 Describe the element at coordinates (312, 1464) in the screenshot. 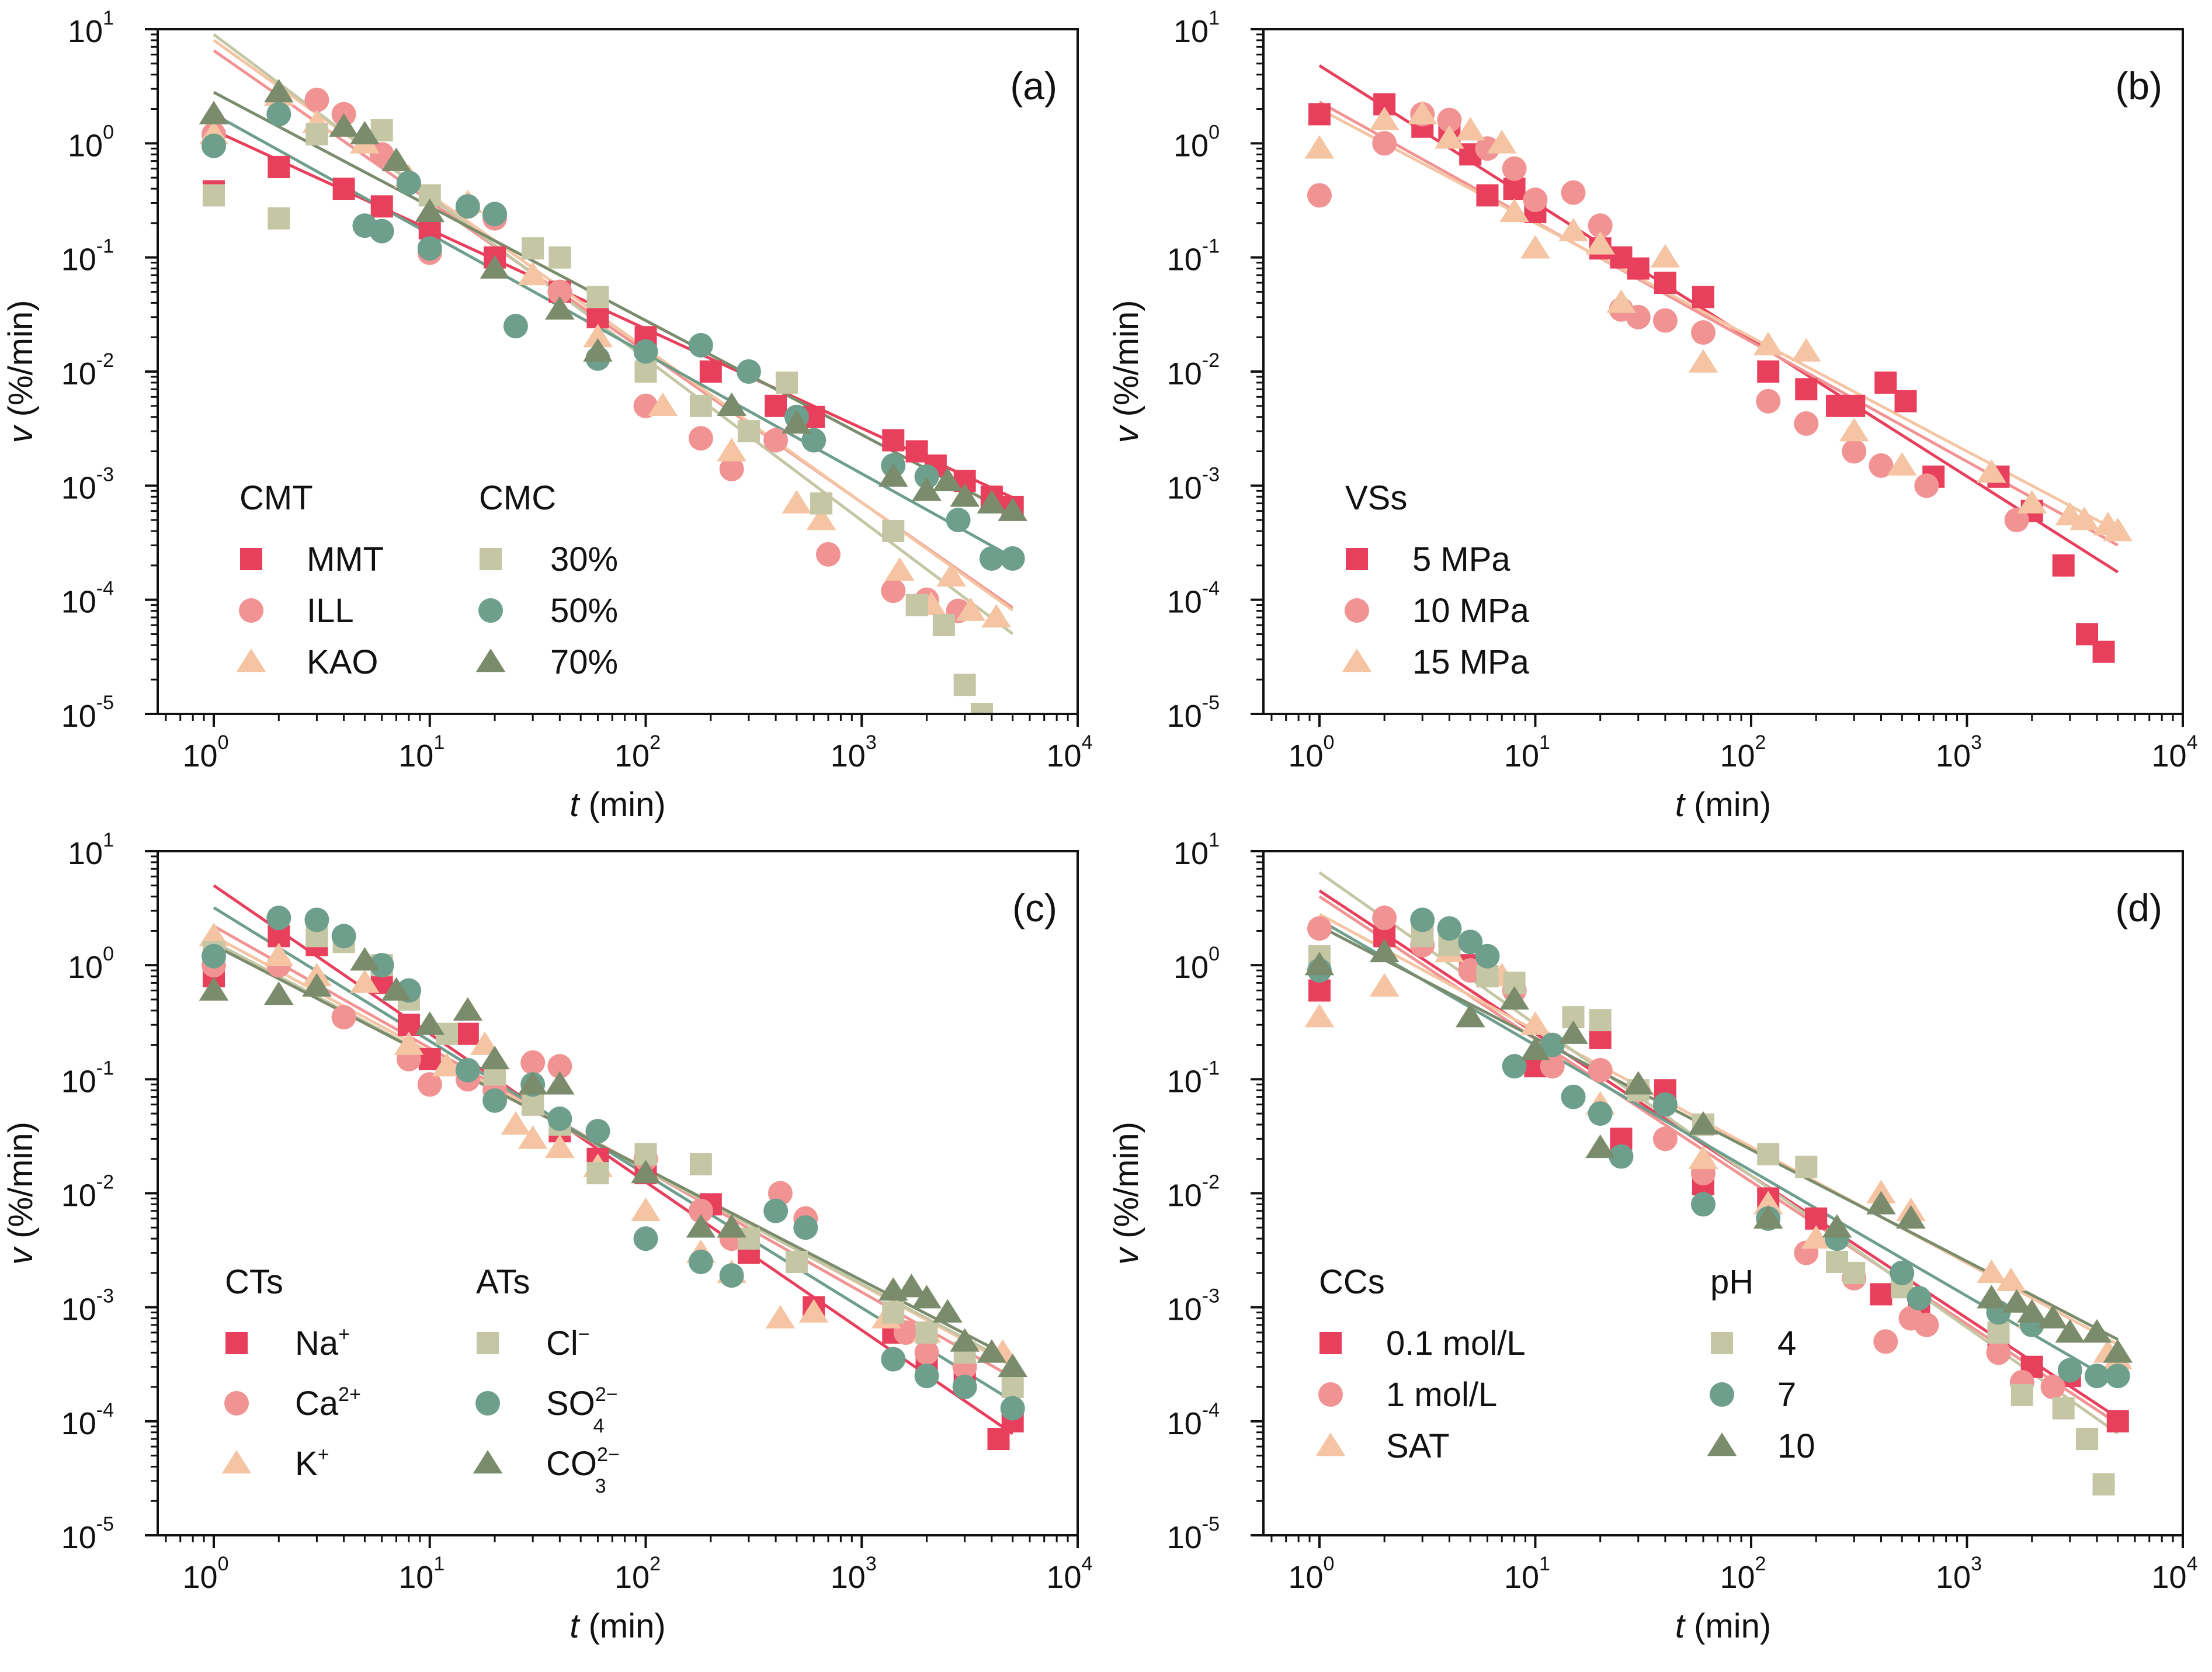

I see `legend-label: K+` at that location.